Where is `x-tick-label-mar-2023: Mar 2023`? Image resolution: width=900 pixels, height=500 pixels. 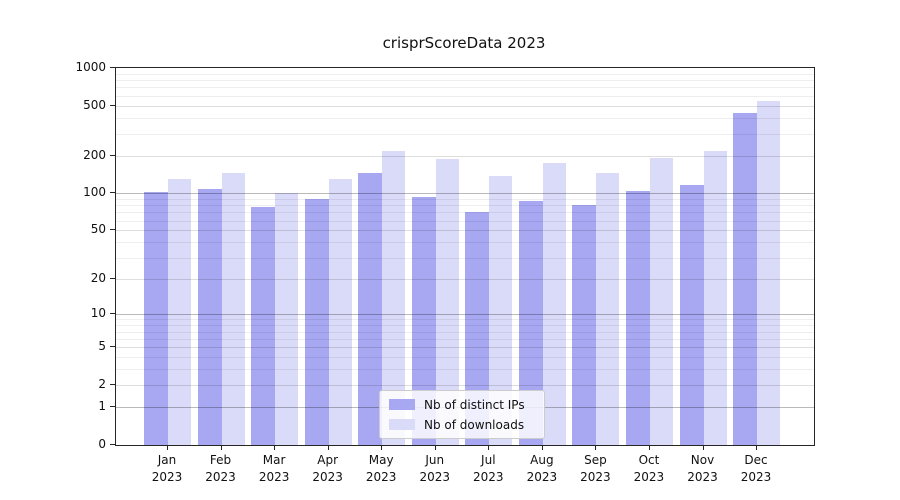 x-tick-label-mar-2023: Mar 2023 is located at coordinates (274, 468).